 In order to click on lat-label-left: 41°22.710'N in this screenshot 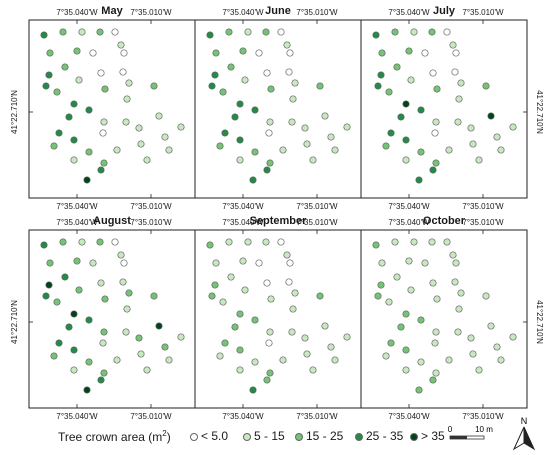, I will do `click(14, 322)`.